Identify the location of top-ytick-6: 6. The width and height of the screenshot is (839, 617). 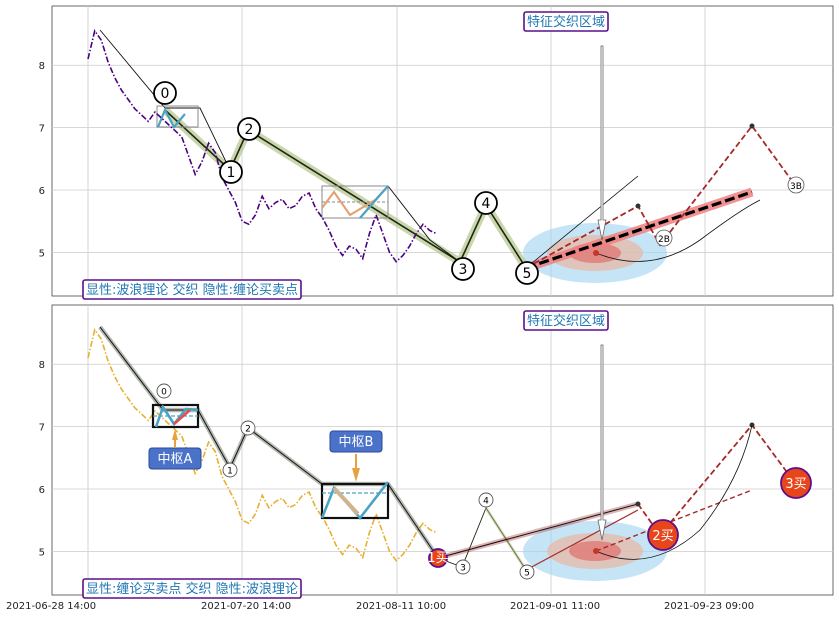
(42, 191).